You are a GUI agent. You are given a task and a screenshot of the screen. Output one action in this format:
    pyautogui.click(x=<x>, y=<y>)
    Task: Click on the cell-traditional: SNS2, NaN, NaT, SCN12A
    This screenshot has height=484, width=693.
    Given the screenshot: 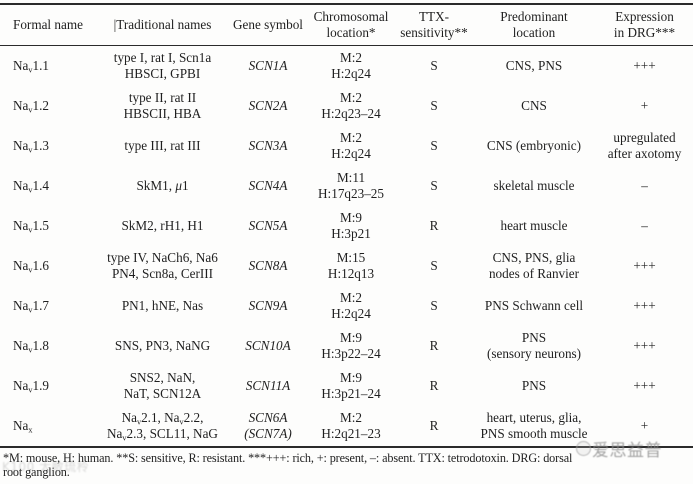 What is the action you would take?
    pyautogui.click(x=162, y=386)
    